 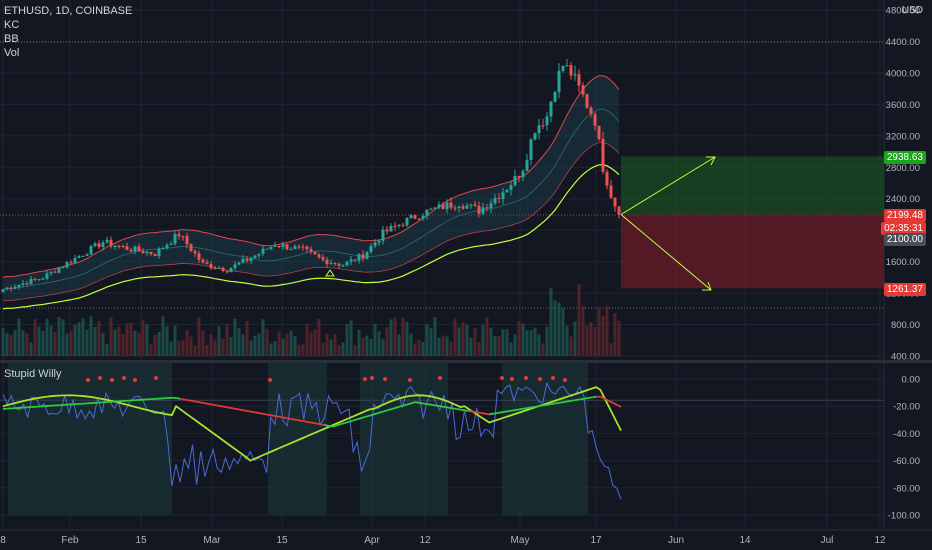 I want to click on price-axis-label: 400.00, so click(x=905, y=357).